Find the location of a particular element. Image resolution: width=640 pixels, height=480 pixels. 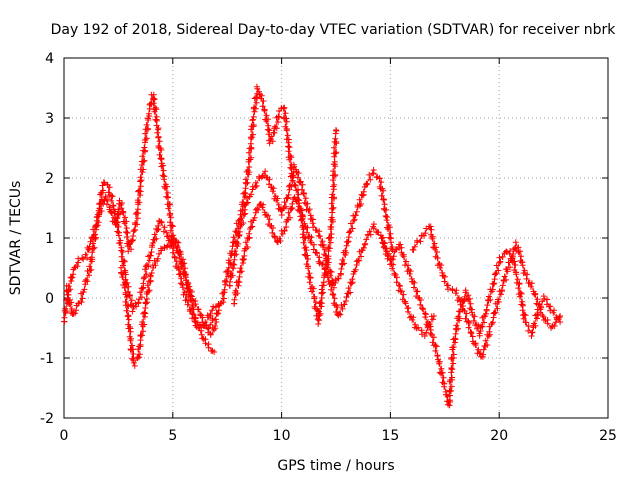

y-tick-label: -2 is located at coordinates (47, 419).